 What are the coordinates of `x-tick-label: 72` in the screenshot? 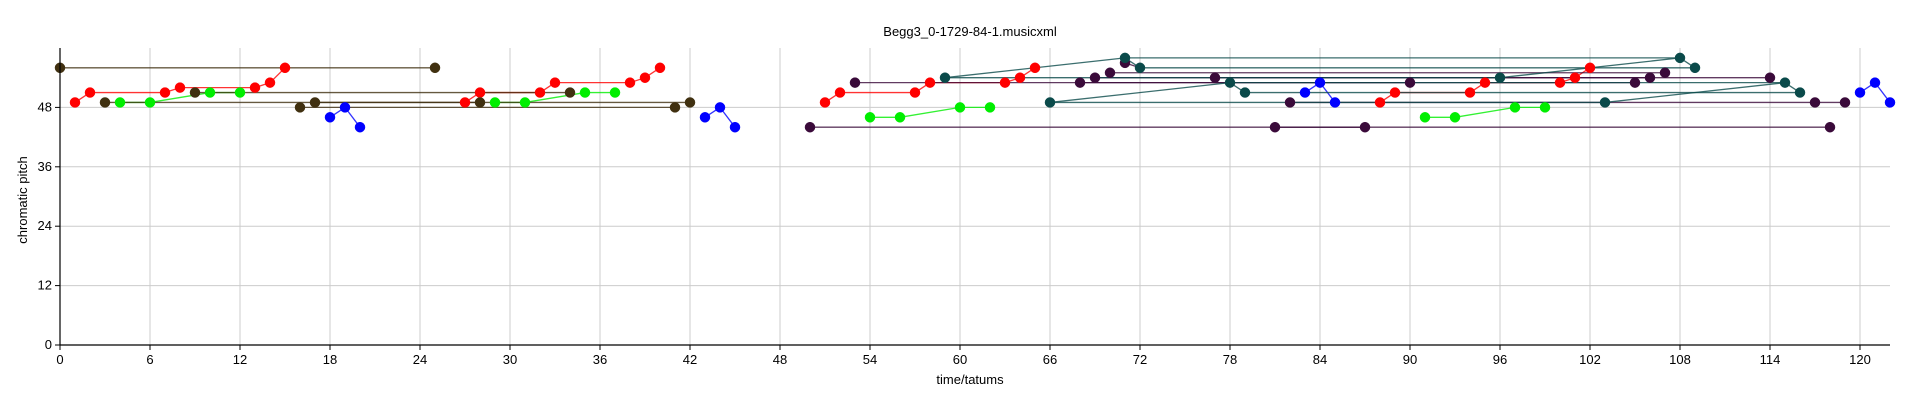 It's located at (1140, 359).